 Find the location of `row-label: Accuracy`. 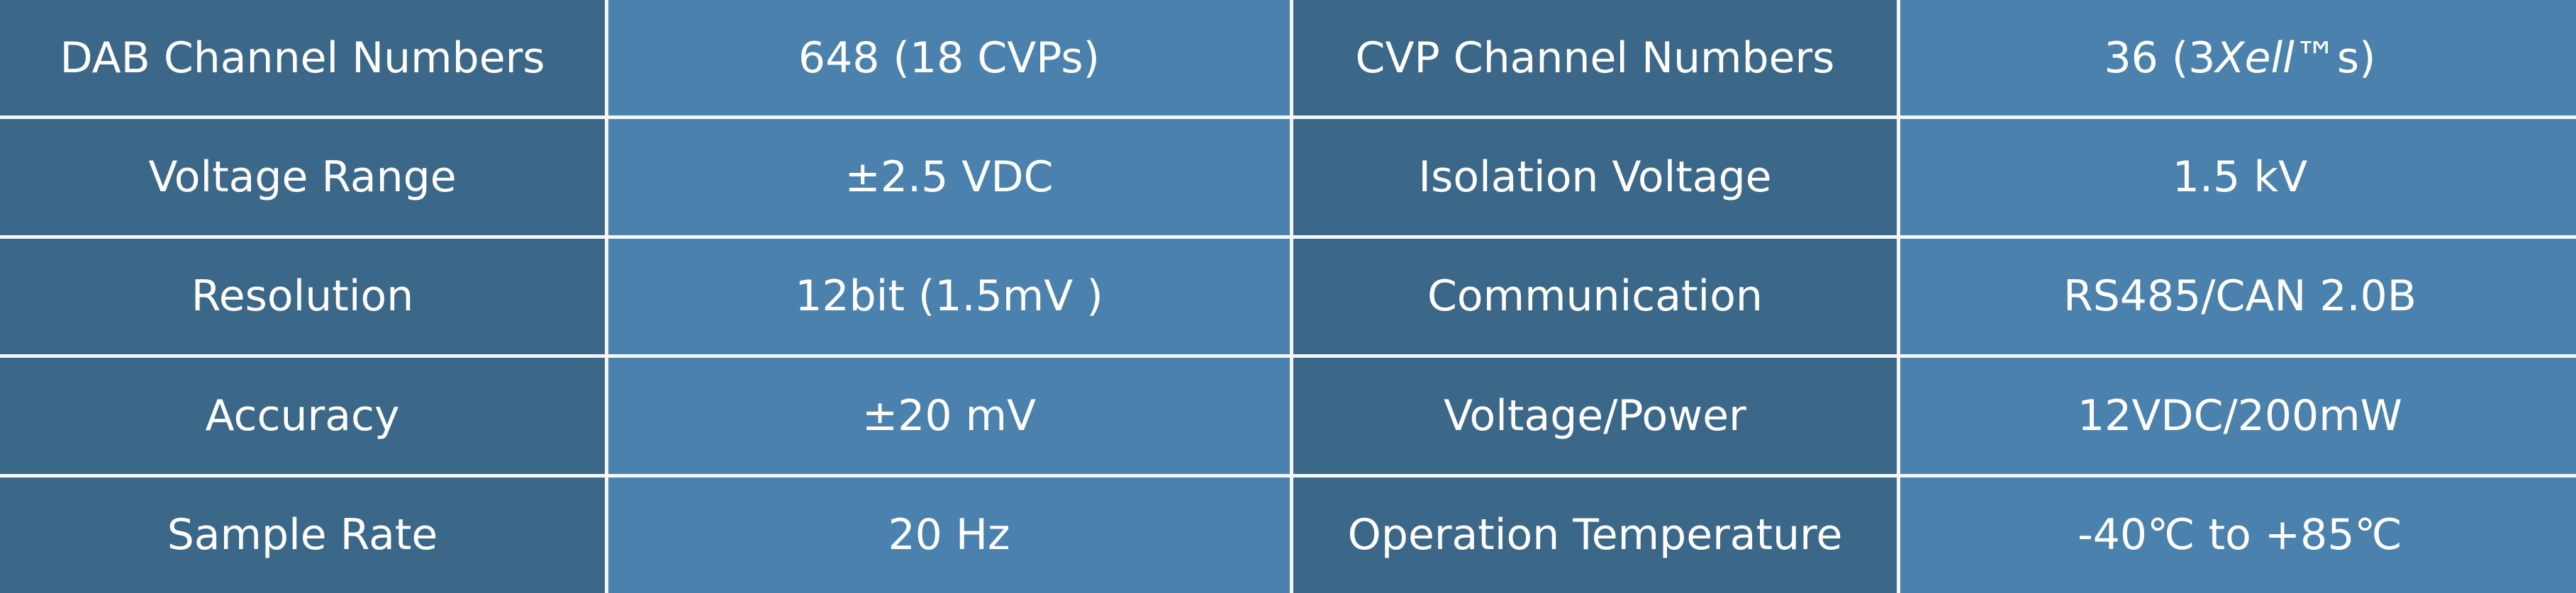

row-label: Accuracy is located at coordinates (302, 416).